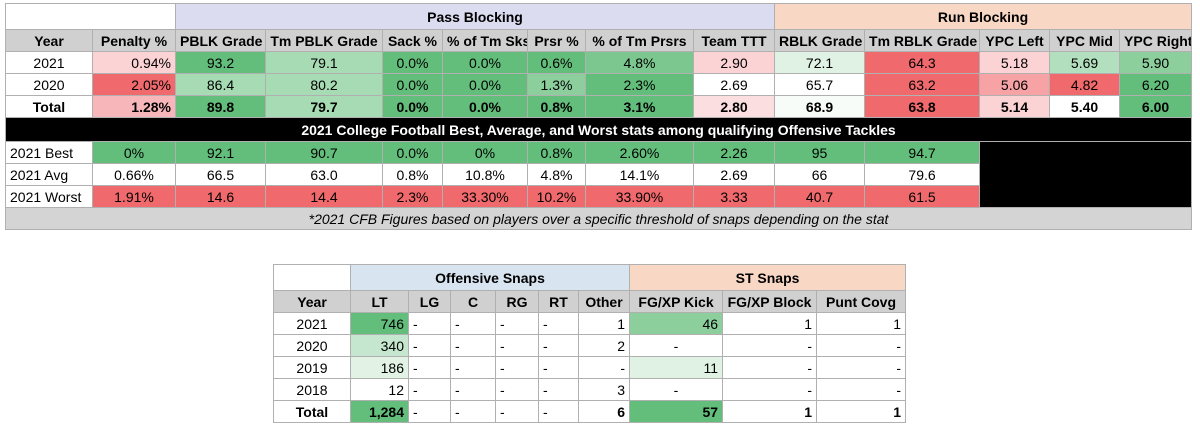 Image resolution: width=1200 pixels, height=436 pixels. Describe the element at coordinates (734, 40) in the screenshot. I see `col-header-team-ttt: Team TTT` at that location.